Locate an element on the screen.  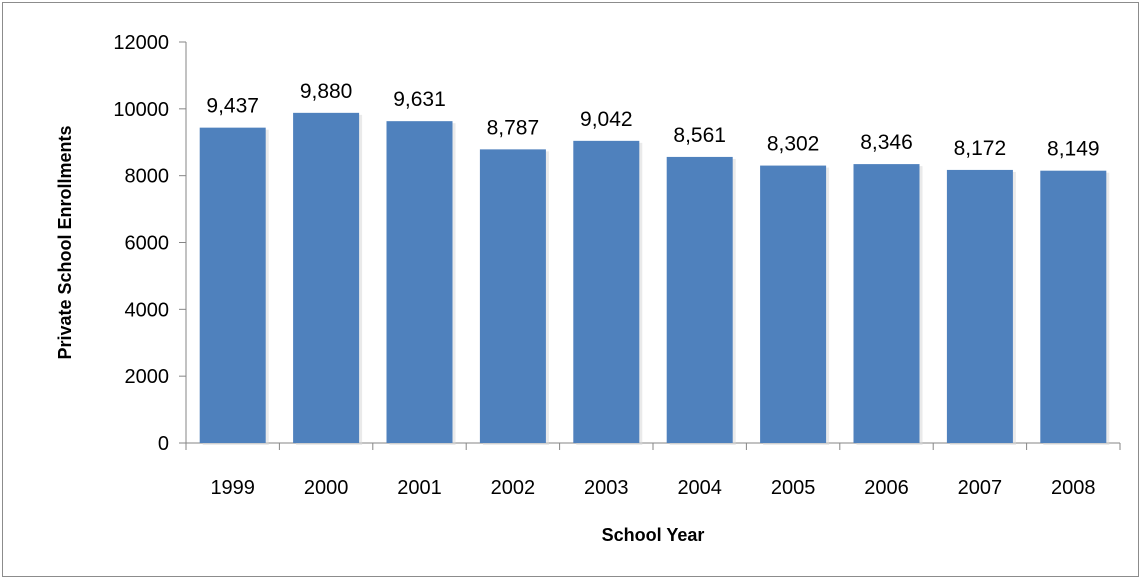
x-tick-label: 2004 is located at coordinates (699, 488).